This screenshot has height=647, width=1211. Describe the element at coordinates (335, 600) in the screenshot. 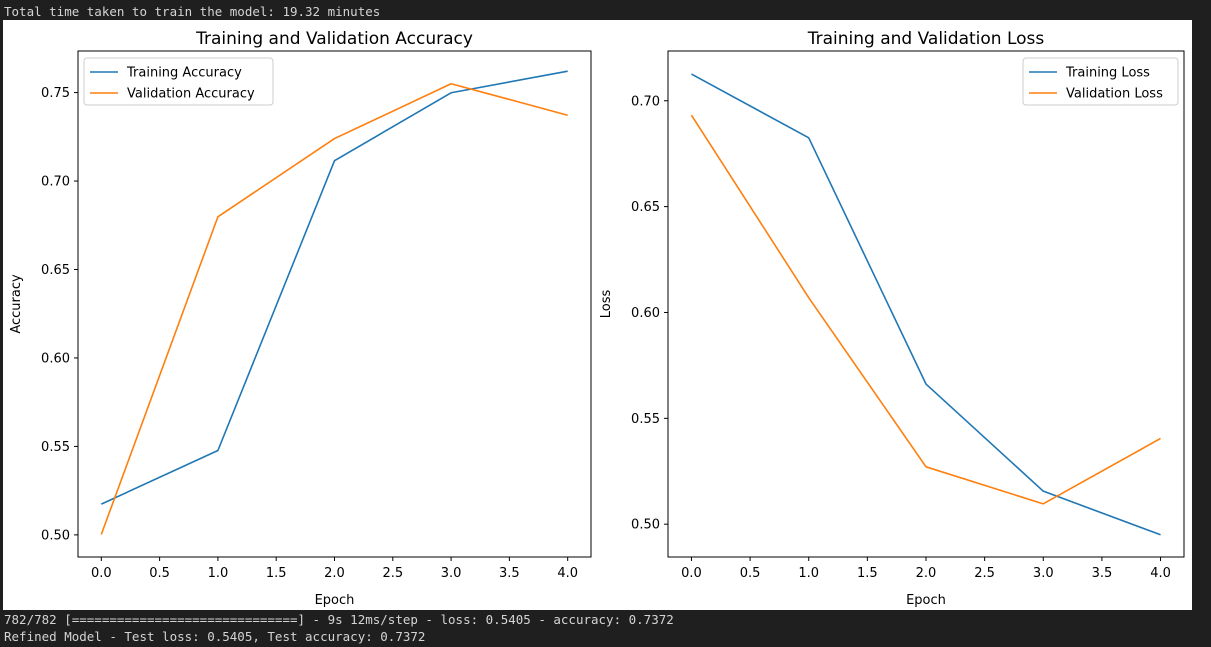

I see `accuracy-x-axis-label: Epoch` at that location.